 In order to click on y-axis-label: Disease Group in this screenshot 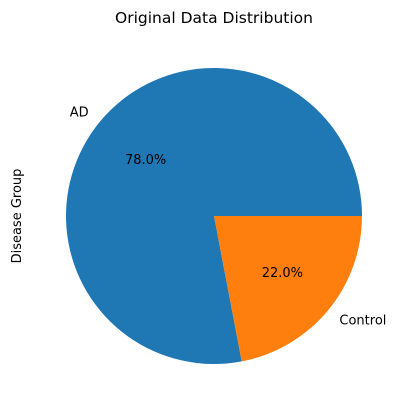, I will do `click(17, 216)`.